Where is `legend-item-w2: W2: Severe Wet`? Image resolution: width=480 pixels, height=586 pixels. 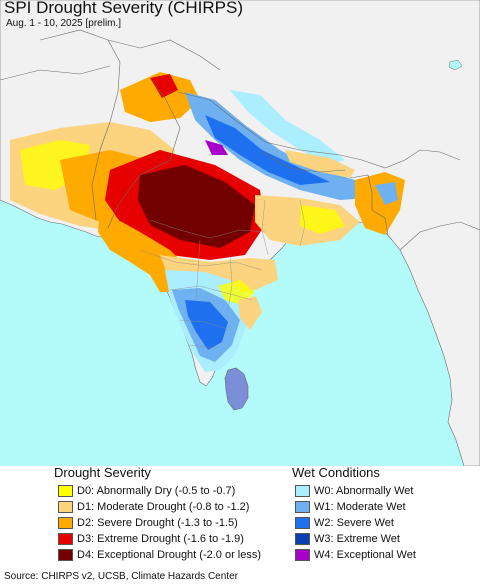
legend-item-w2: W2: Severe Wet is located at coordinates (344, 523).